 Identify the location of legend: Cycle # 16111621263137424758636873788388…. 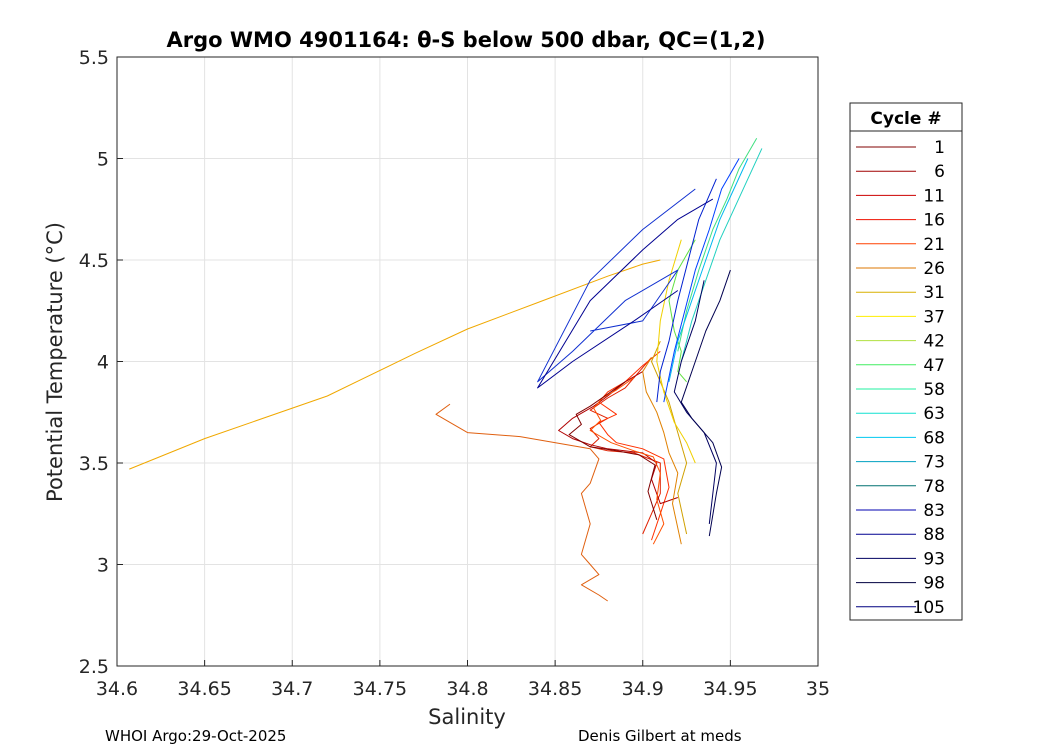
(906, 361).